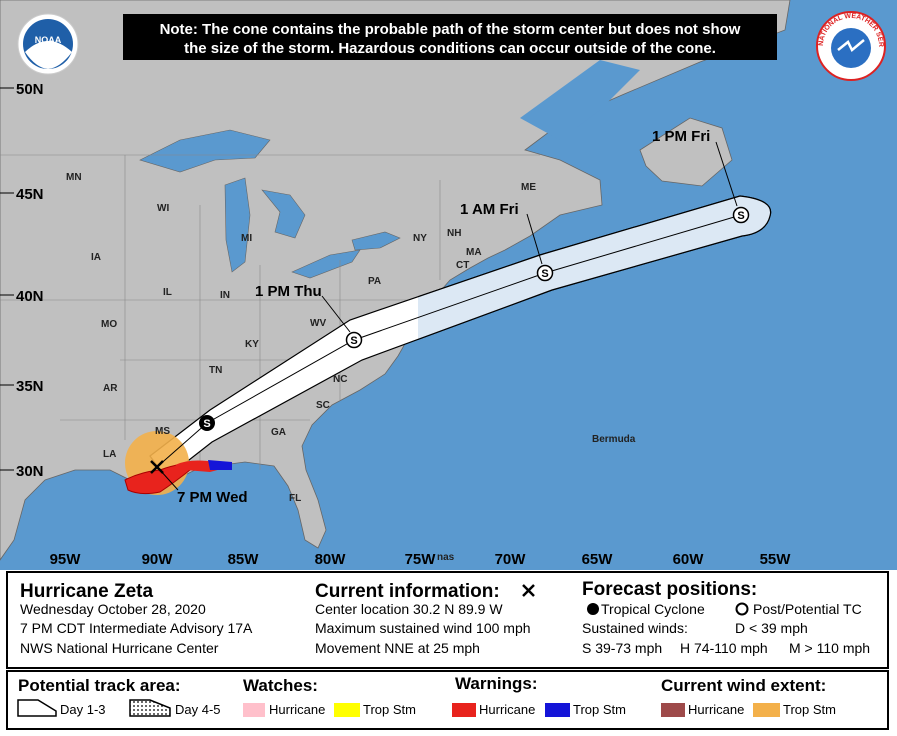 The width and height of the screenshot is (897, 736). What do you see at coordinates (511, 559) in the screenshot?
I see `lon-label: 70W` at bounding box center [511, 559].